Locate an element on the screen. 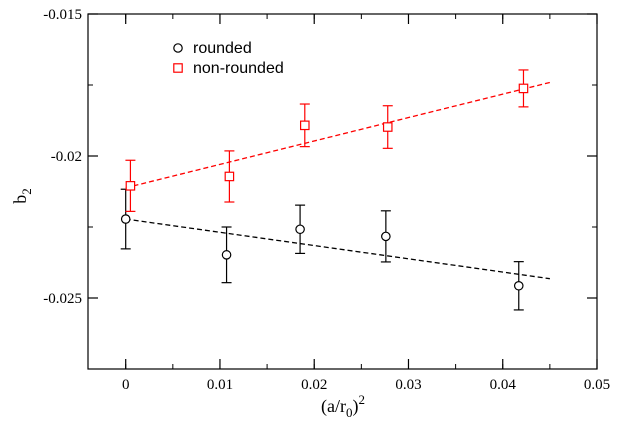 The image size is (625, 424). x-axis-label-base: (a/r is located at coordinates (333, 406).